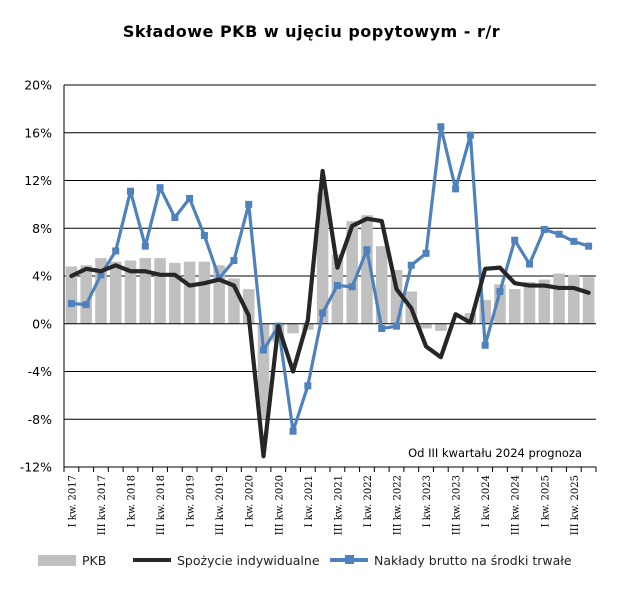 This screenshot has height=590, width=623. I want to click on x-tick-label: I kw. 2022, so click(368, 501).